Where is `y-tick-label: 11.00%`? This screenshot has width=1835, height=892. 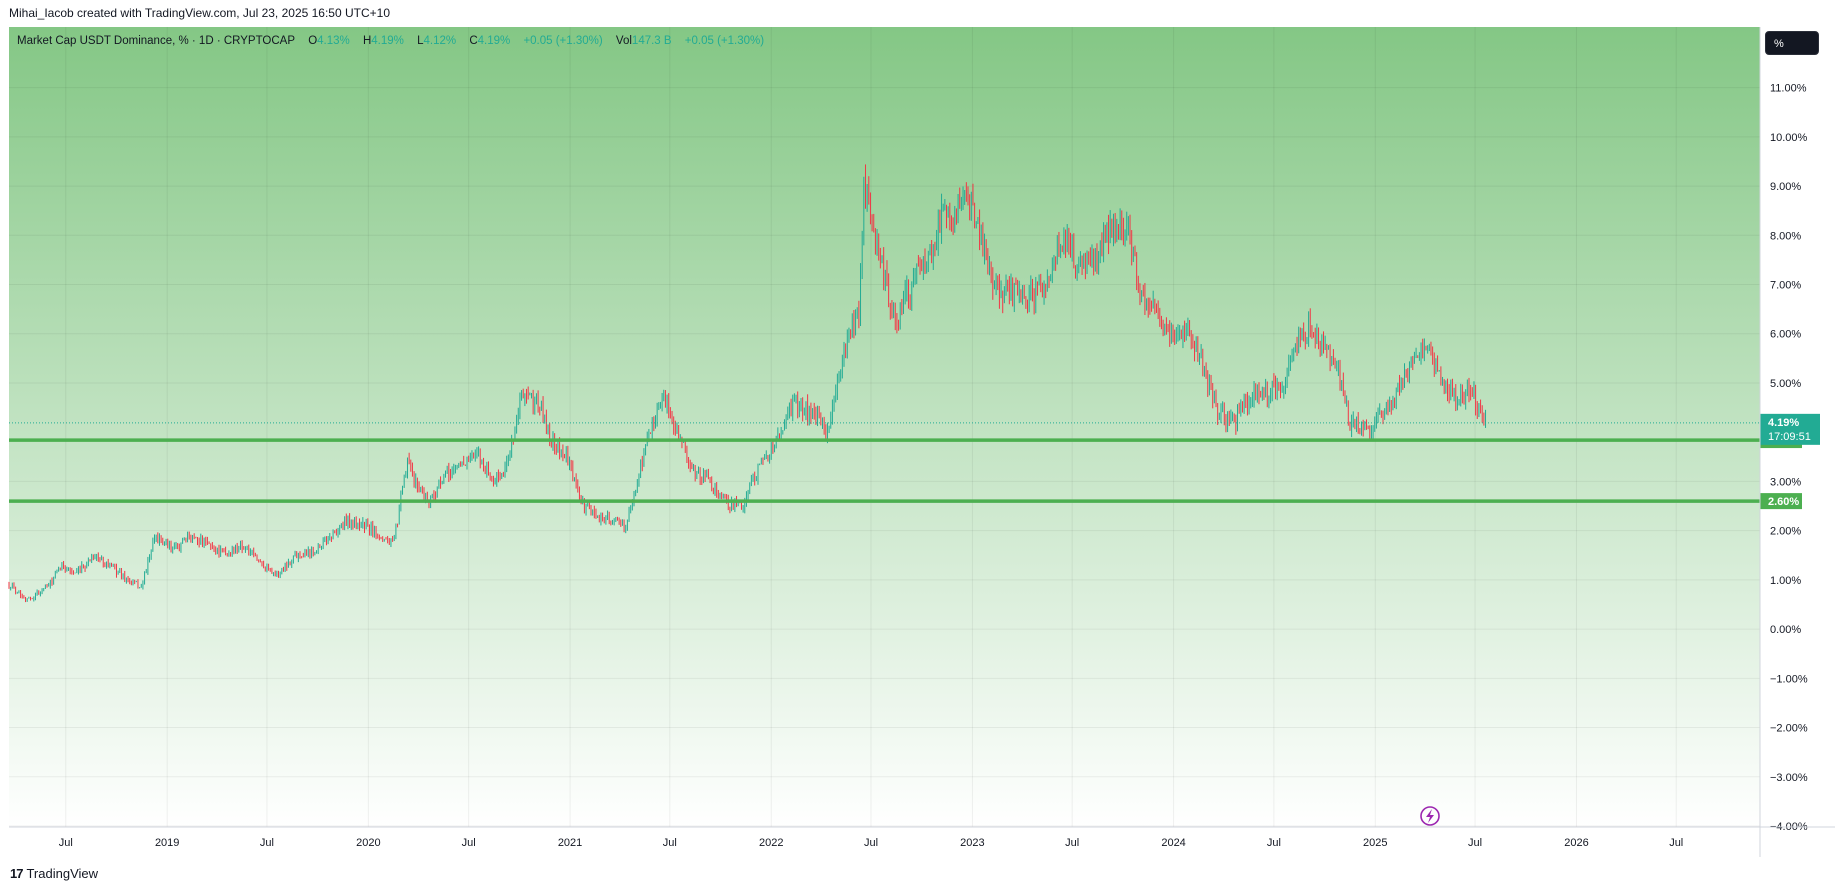 y-tick-label: 11.00% is located at coordinates (1788, 89).